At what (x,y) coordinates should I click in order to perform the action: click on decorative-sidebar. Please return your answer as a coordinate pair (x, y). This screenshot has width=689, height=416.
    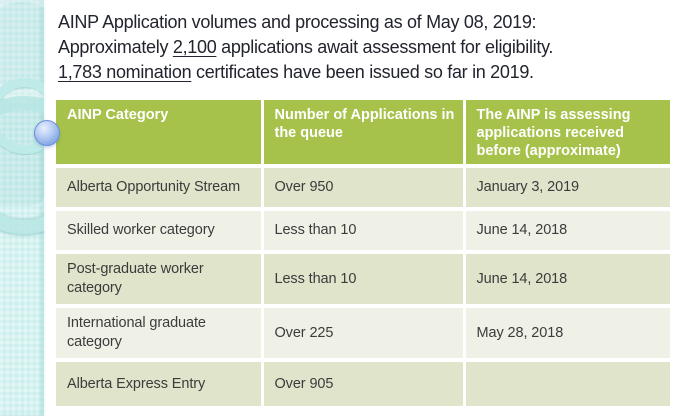
    Looking at the image, I should click on (23, 208).